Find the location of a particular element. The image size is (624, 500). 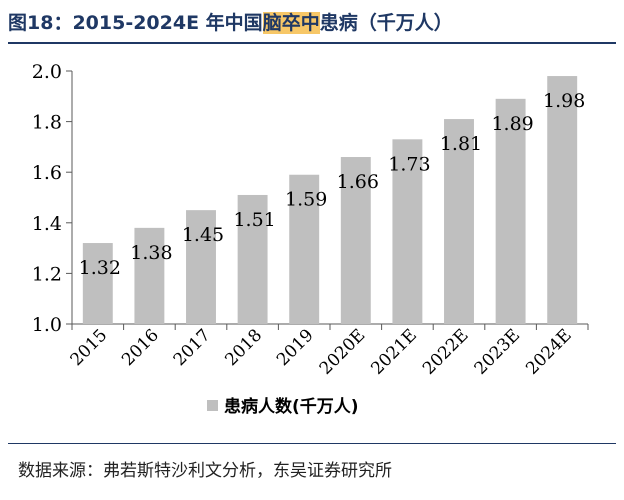

figure-title-prefix: 图18：2015-2024E 年中国 is located at coordinates (135, 23).